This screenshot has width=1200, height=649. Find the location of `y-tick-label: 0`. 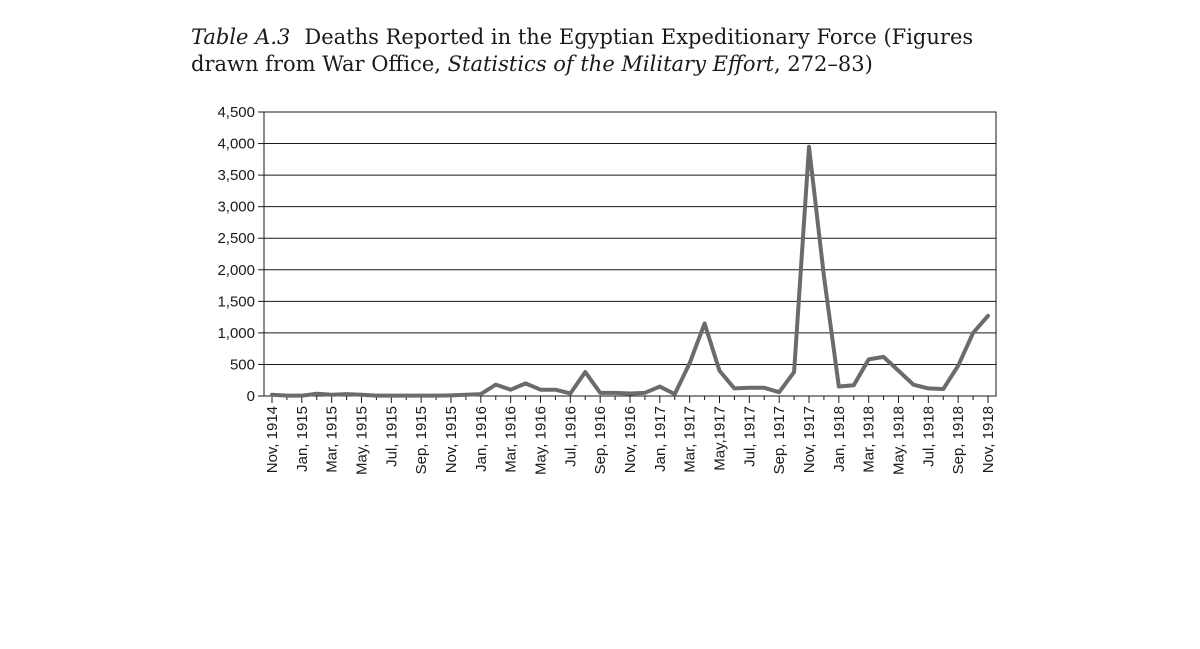

y-tick-label: 0 is located at coordinates (251, 396).